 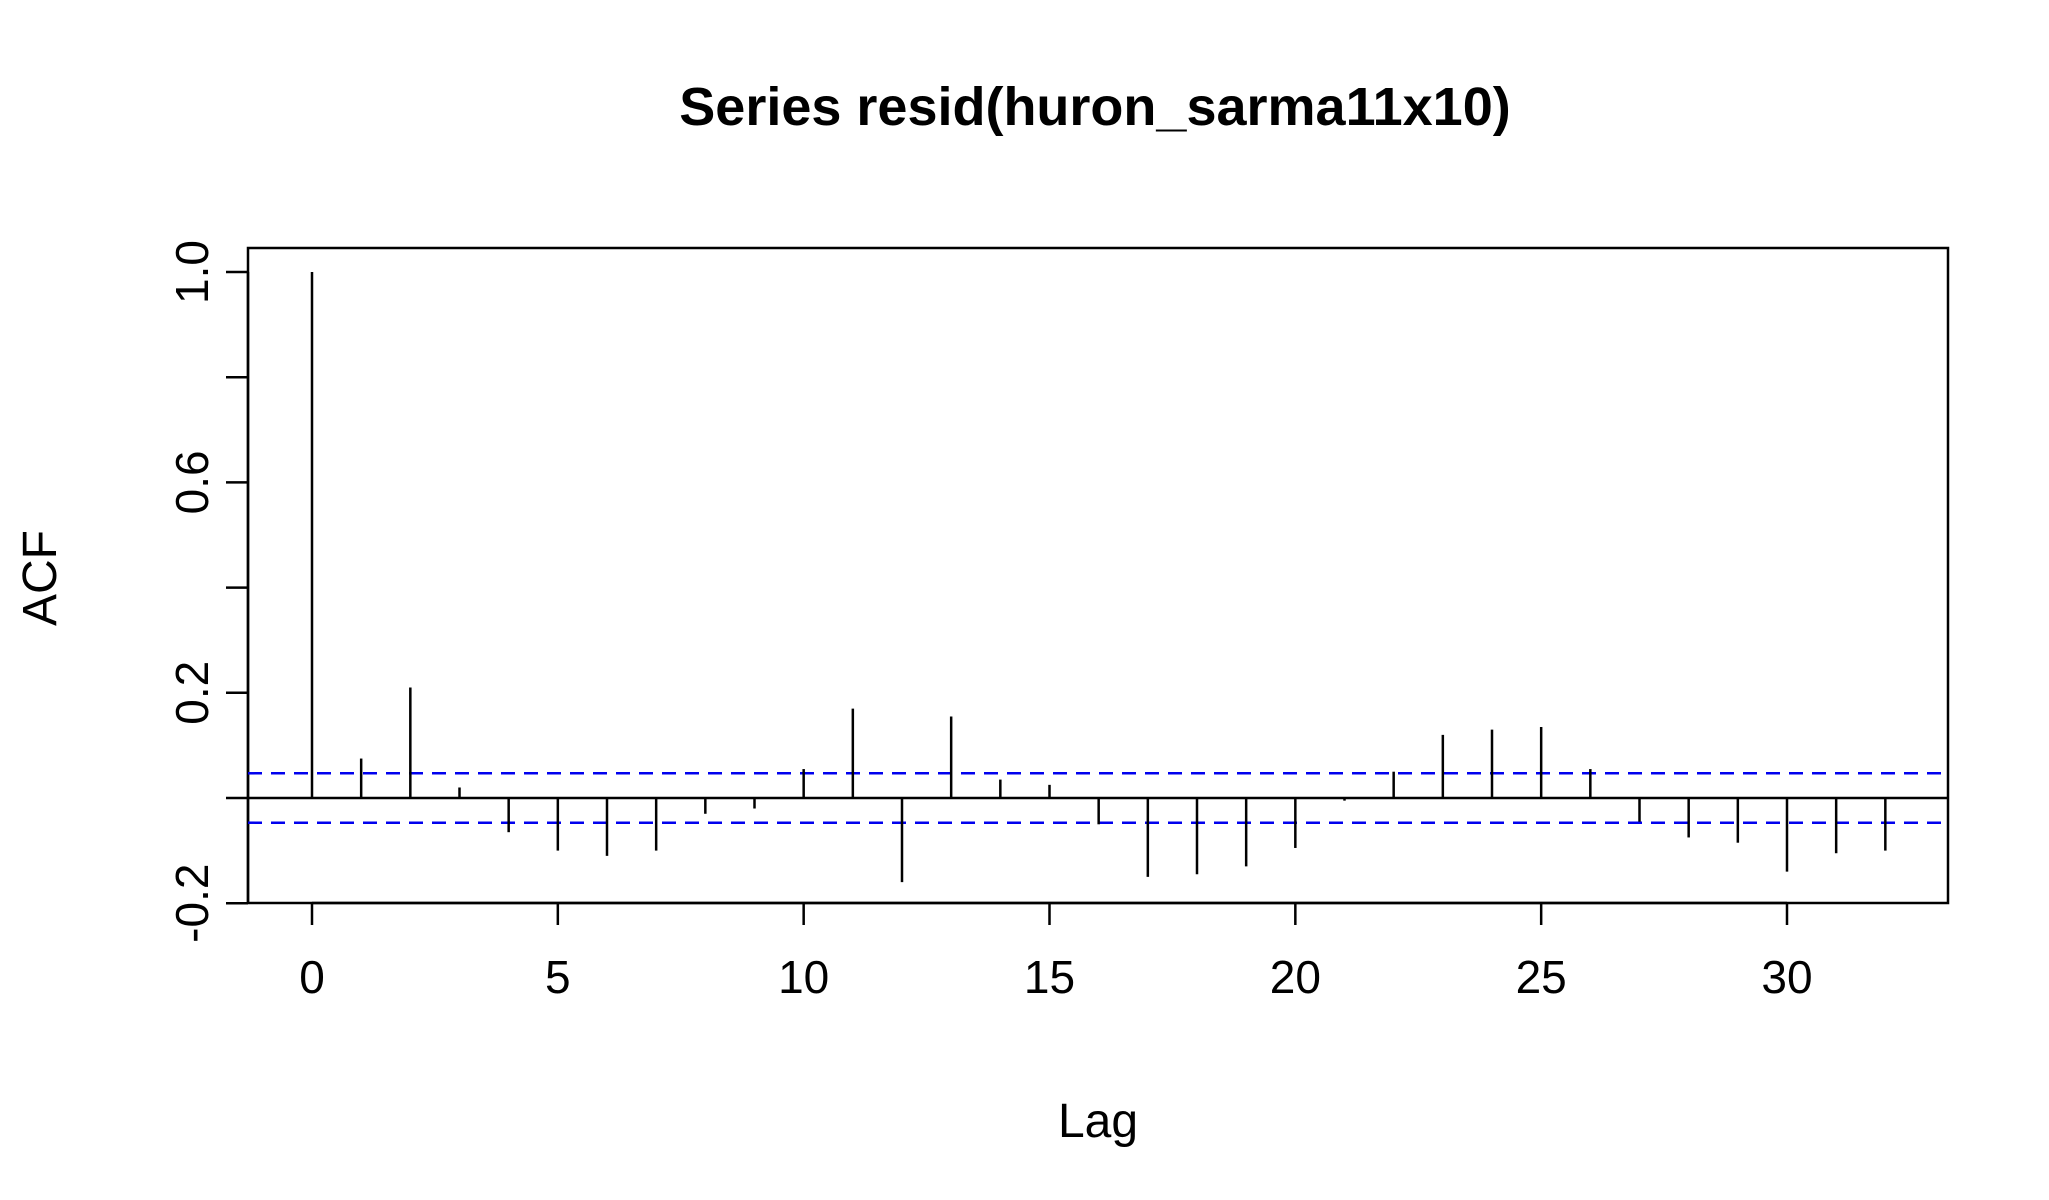 I want to click on y-axis-label: ACF, so click(x=40, y=578).